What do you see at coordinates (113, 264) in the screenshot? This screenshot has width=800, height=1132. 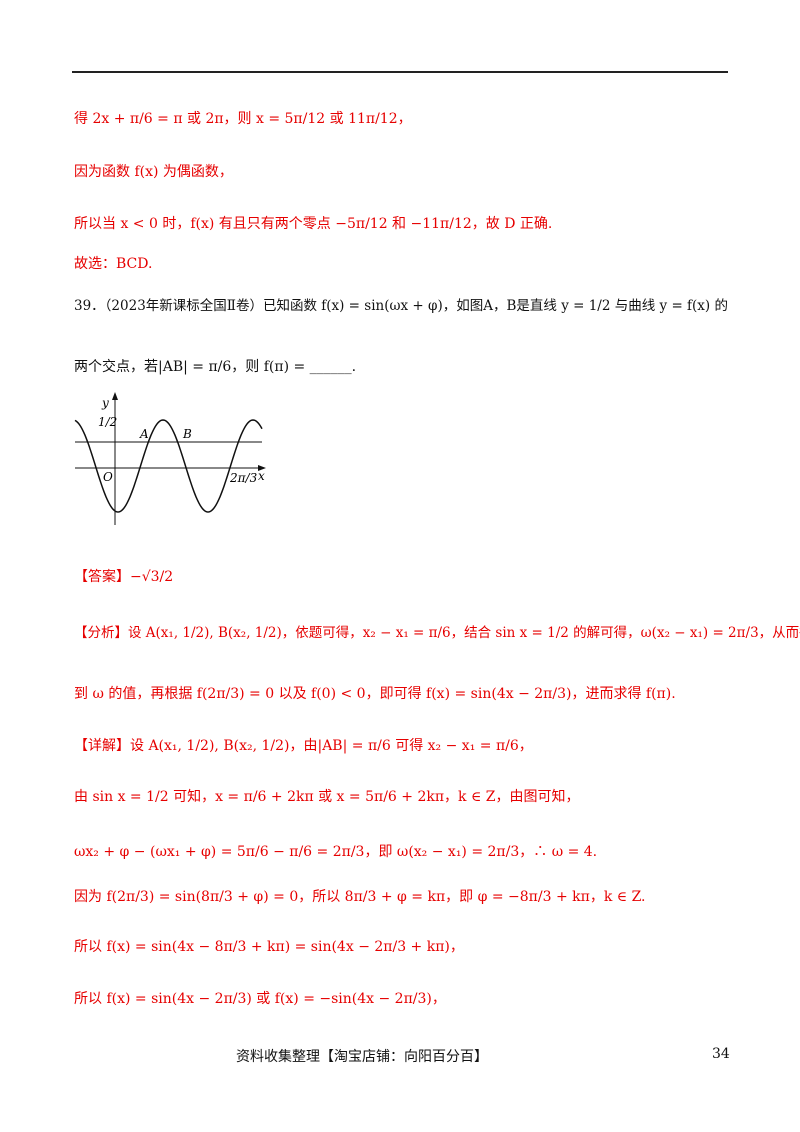 I see `text-line: 故选：BCD.` at bounding box center [113, 264].